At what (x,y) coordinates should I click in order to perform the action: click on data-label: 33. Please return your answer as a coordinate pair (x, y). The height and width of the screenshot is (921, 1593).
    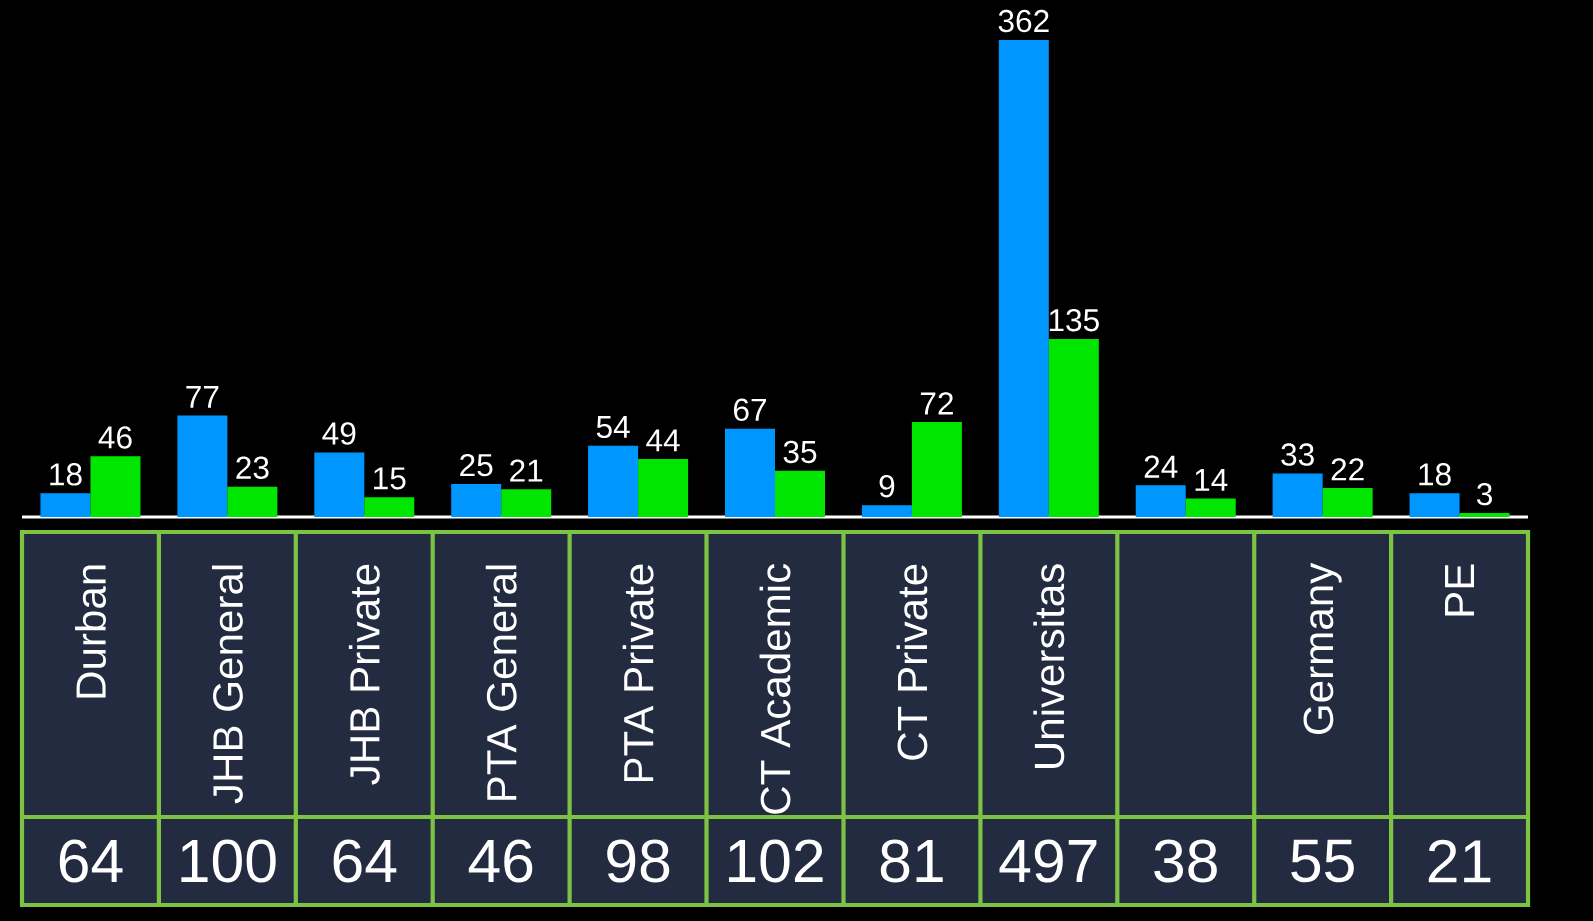
    Looking at the image, I should click on (1297, 454).